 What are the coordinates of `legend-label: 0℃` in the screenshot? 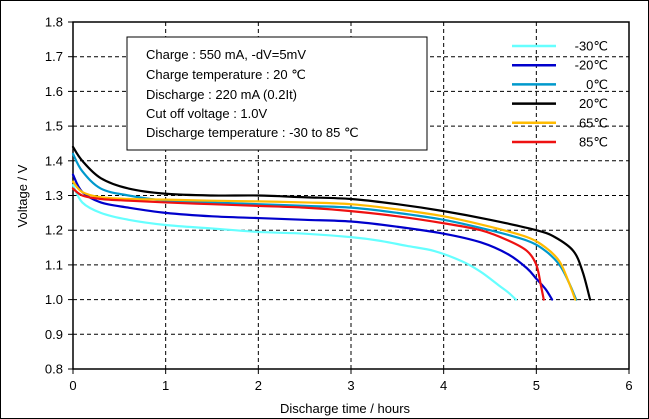 It's located at (597, 84).